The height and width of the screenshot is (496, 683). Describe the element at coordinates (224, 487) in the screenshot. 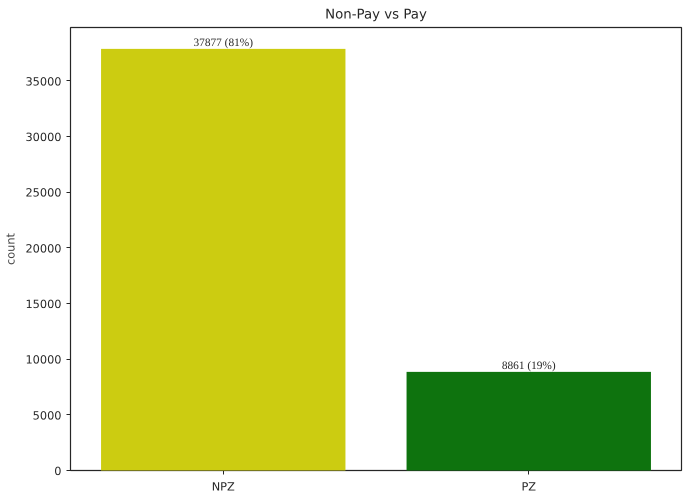

I see `x-tick-label: NPZ` at that location.